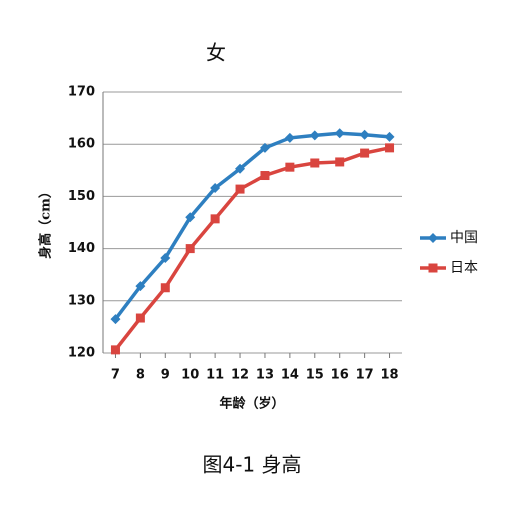  I want to click on y-axis-label: 身高（cm）, so click(46, 222).